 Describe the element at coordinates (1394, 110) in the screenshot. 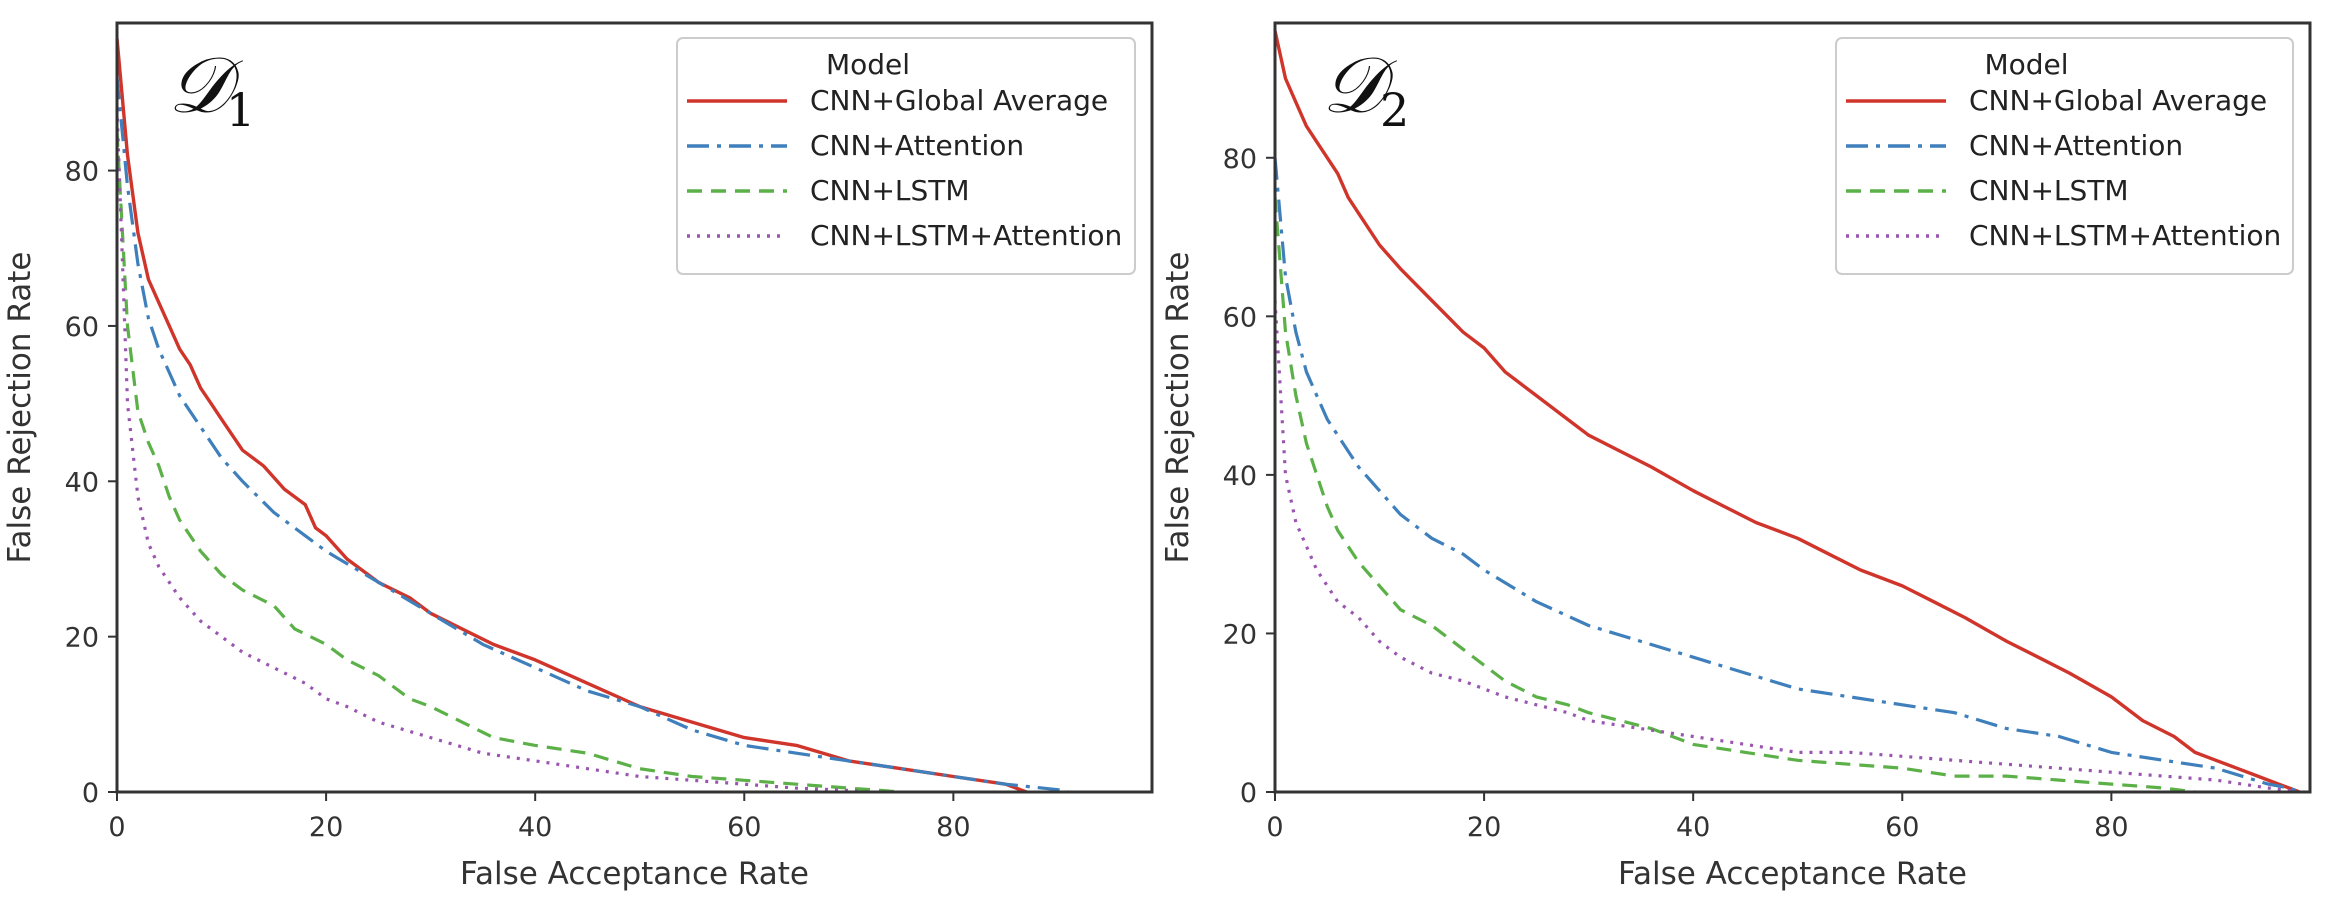

I see `panel-title-subscript: 2` at that location.